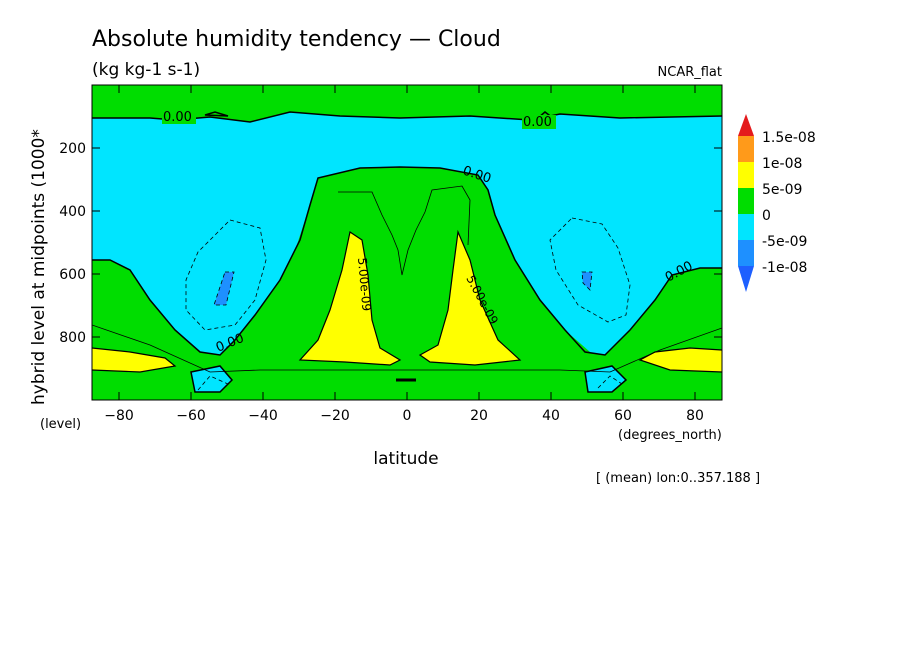 The height and width of the screenshot is (654, 904). Describe the element at coordinates (670, 435) in the screenshot. I see `x-axis-units: (degrees_north)` at that location.